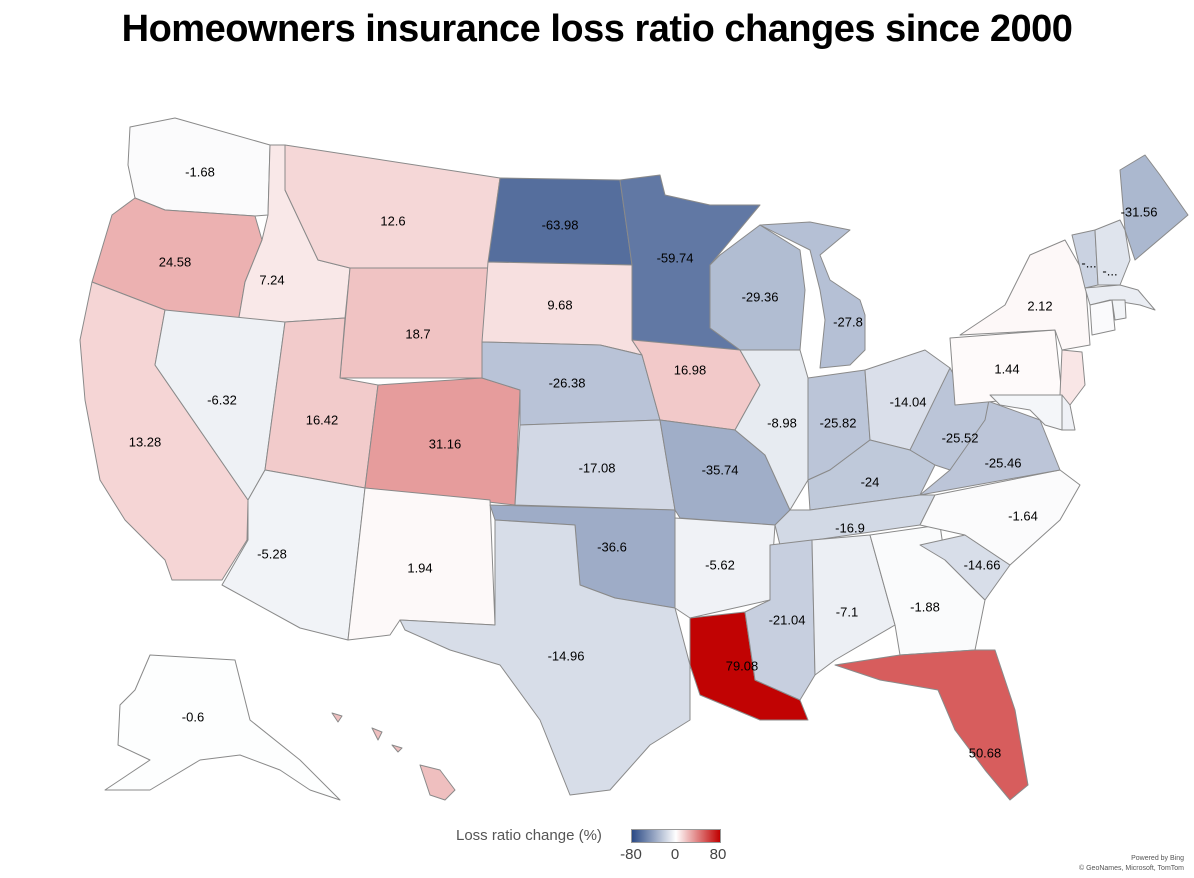 The width and height of the screenshot is (1194, 878). Describe the element at coordinates (1131, 868) in the screenshot. I see `credit-attribution: © GeoNames, Microsoft, TomTom` at that location.